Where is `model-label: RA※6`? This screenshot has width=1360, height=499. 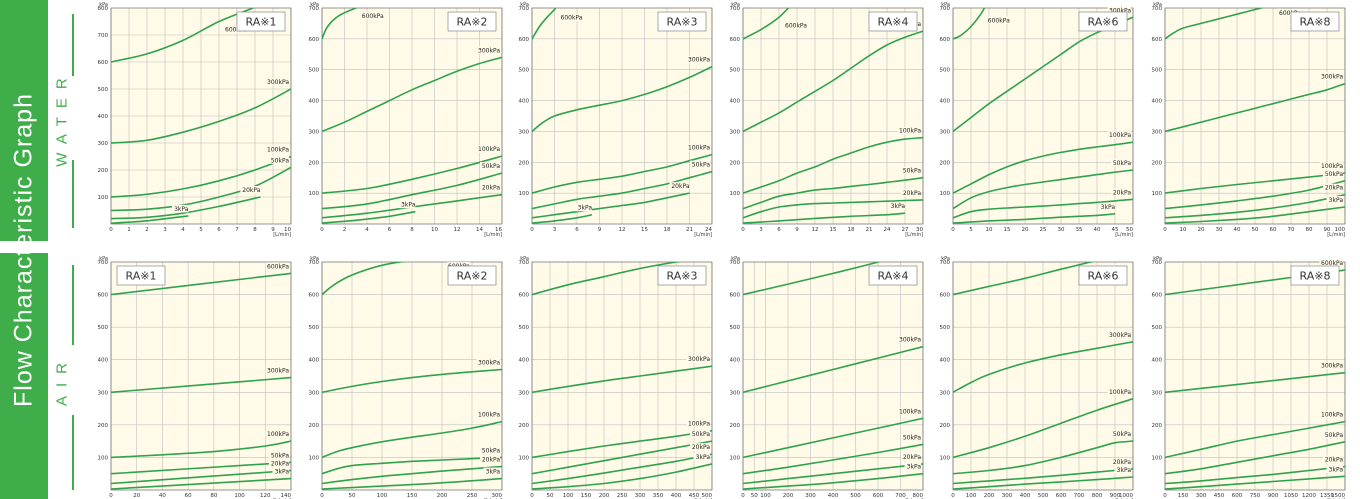
model-label: RA※6 is located at coordinates (1103, 22).